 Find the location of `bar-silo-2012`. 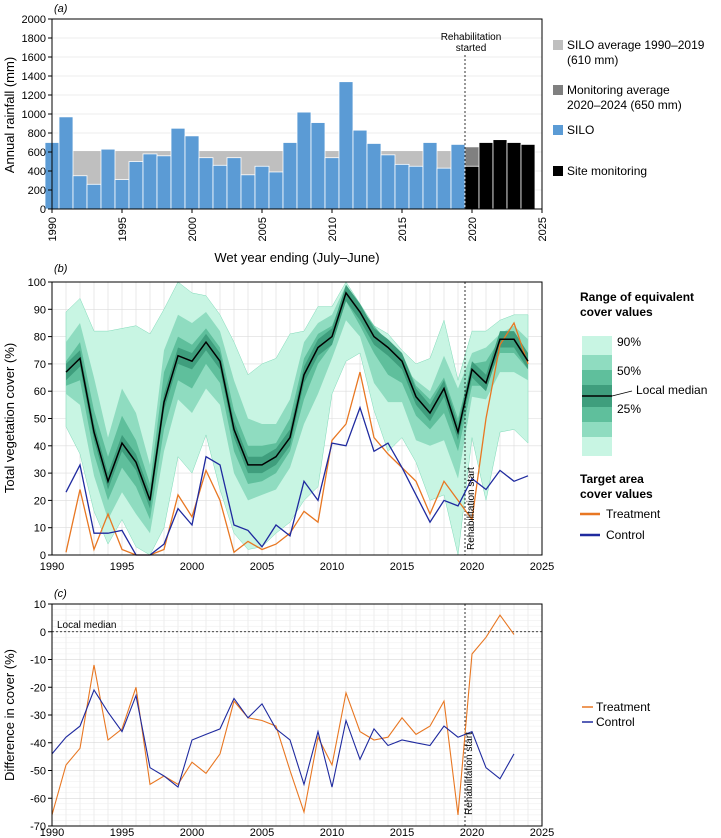

bar-silo-2012 is located at coordinates (360, 169).